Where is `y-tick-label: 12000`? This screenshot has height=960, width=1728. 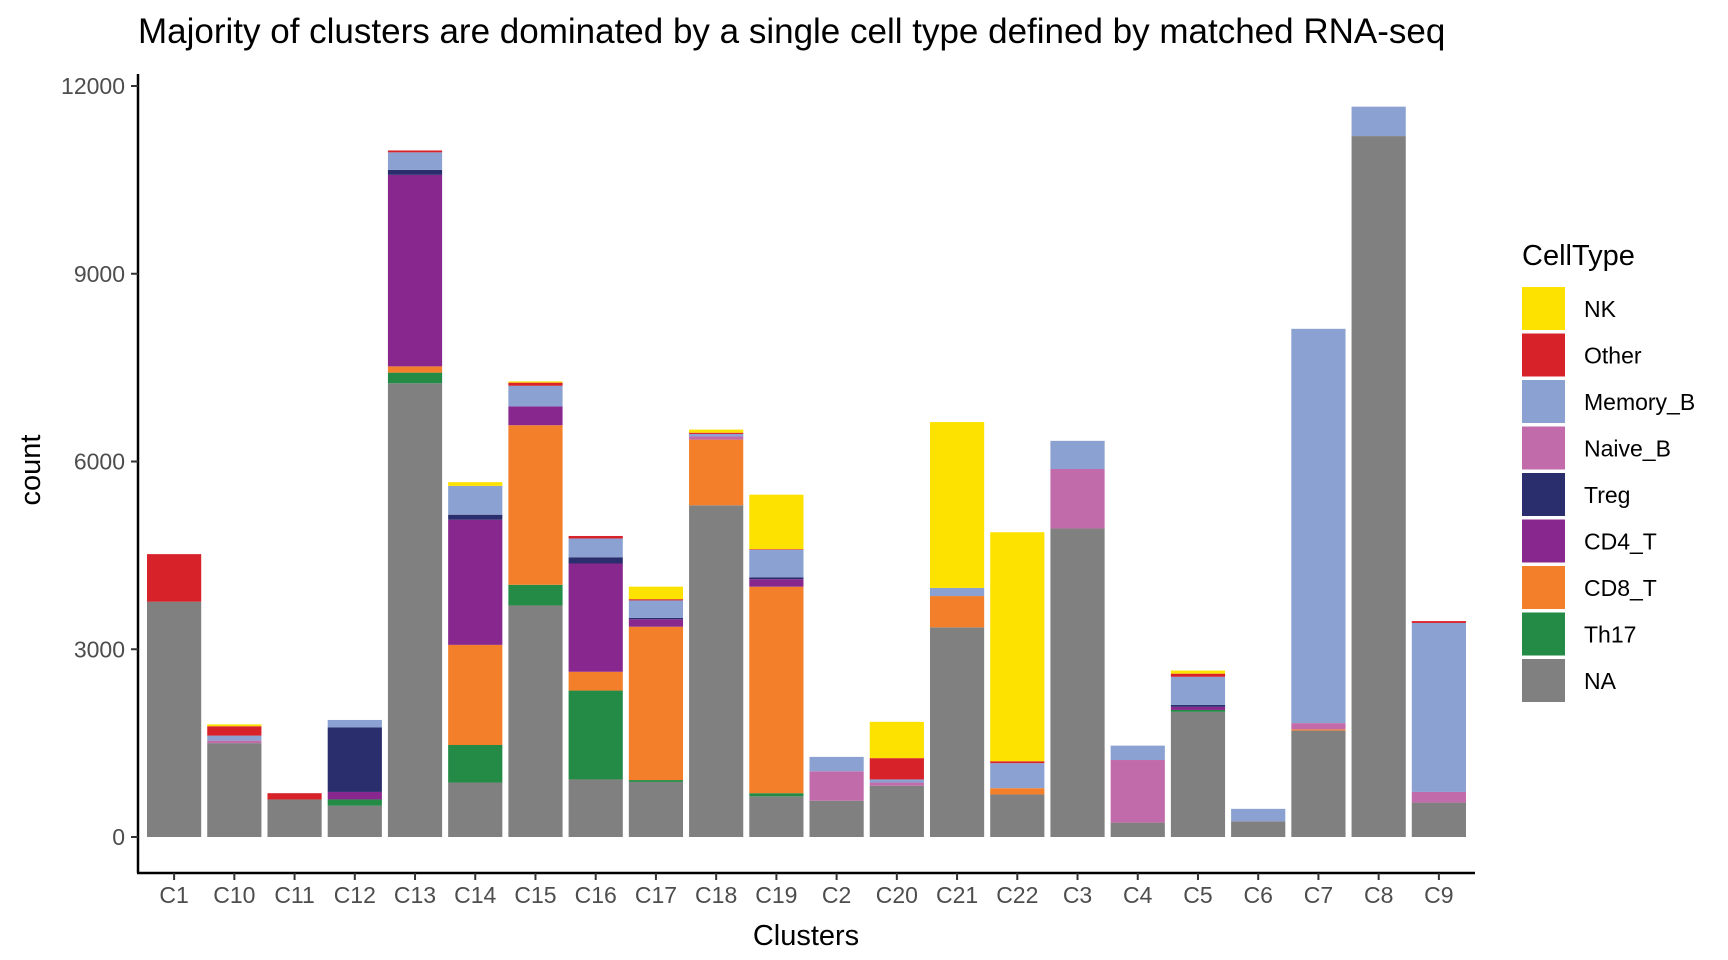
y-tick-label: 12000 is located at coordinates (93, 86).